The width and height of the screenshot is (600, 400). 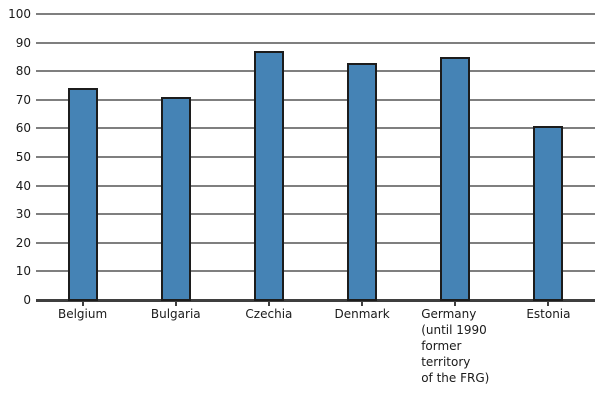 What do you see at coordinates (315, 14) in the screenshot?
I see `gridline-y100` at bounding box center [315, 14].